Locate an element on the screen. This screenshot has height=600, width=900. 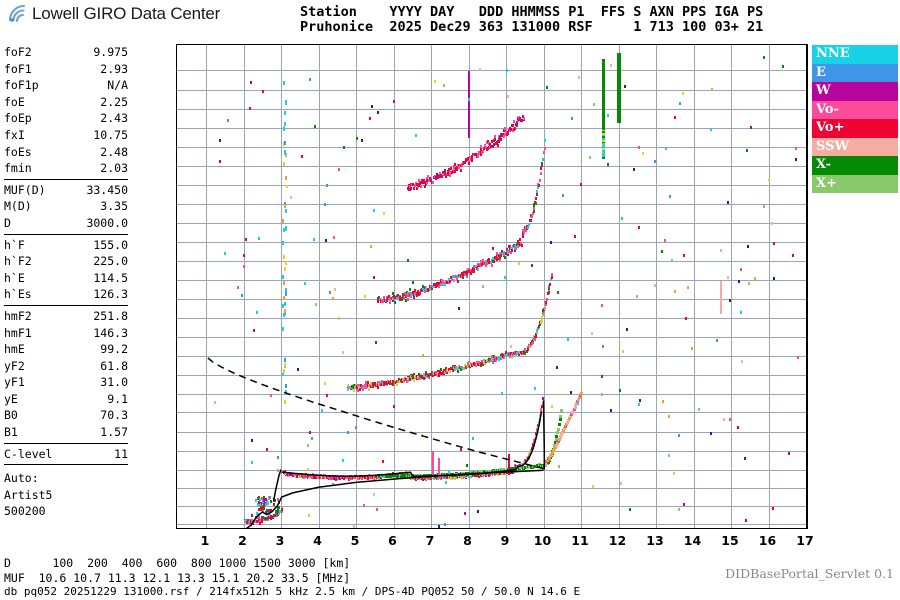
legend-item-vo: Vo- is located at coordinates (855, 109).